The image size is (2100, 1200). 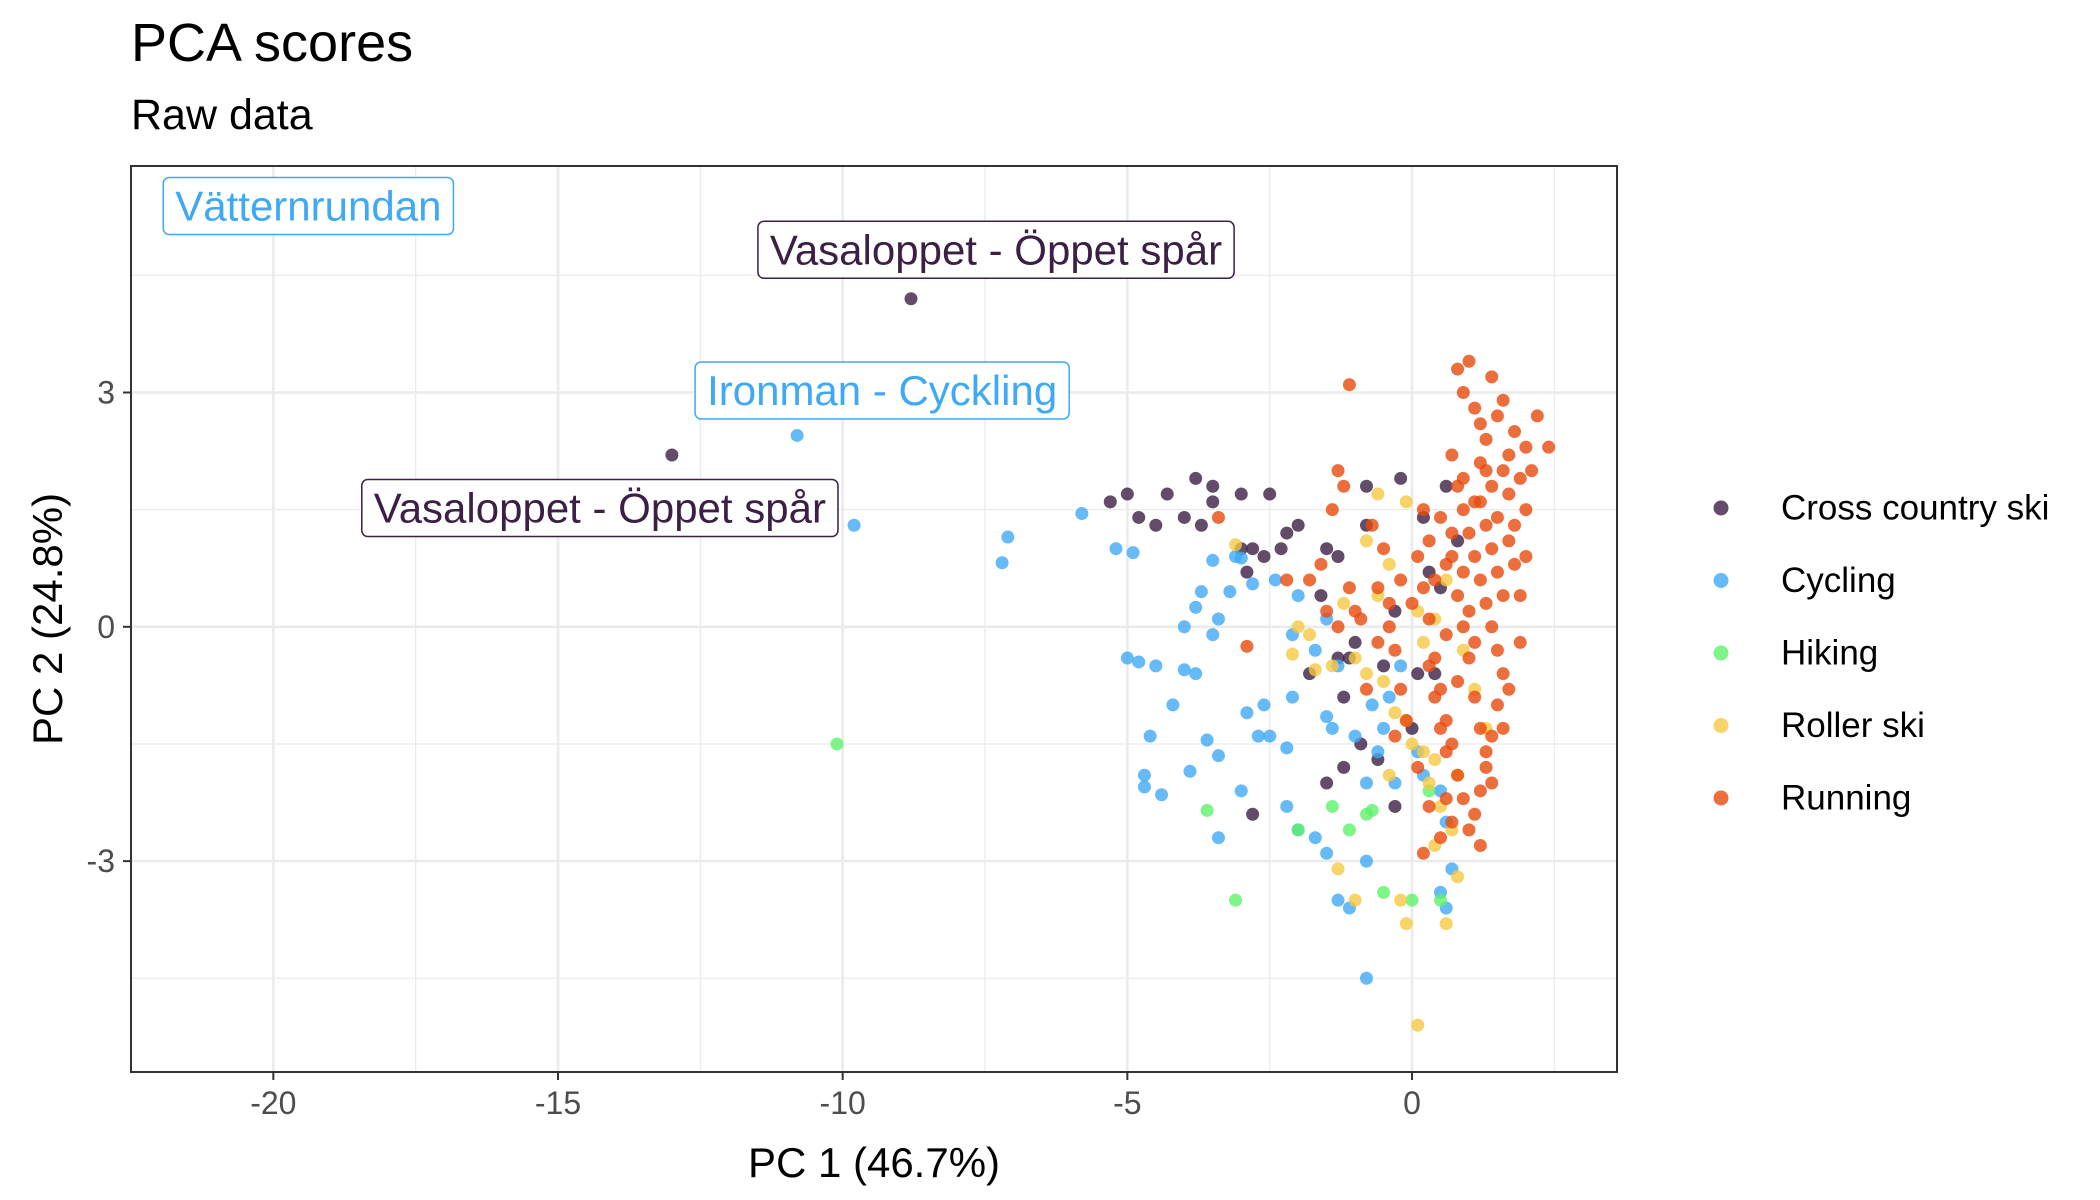 What do you see at coordinates (600, 508) in the screenshot?
I see `annotation-label: Vasaloppet - Öppet spår` at bounding box center [600, 508].